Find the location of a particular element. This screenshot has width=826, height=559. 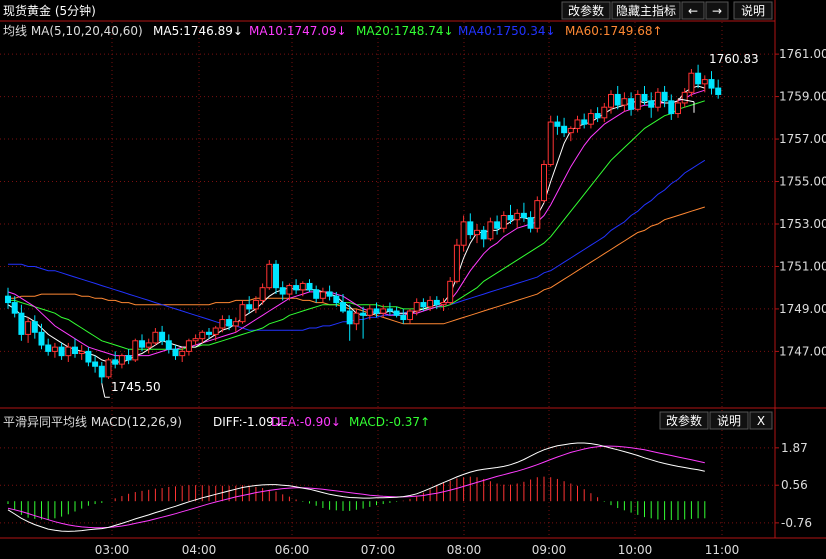

macd-button-label: 改参数 is located at coordinates (684, 420).